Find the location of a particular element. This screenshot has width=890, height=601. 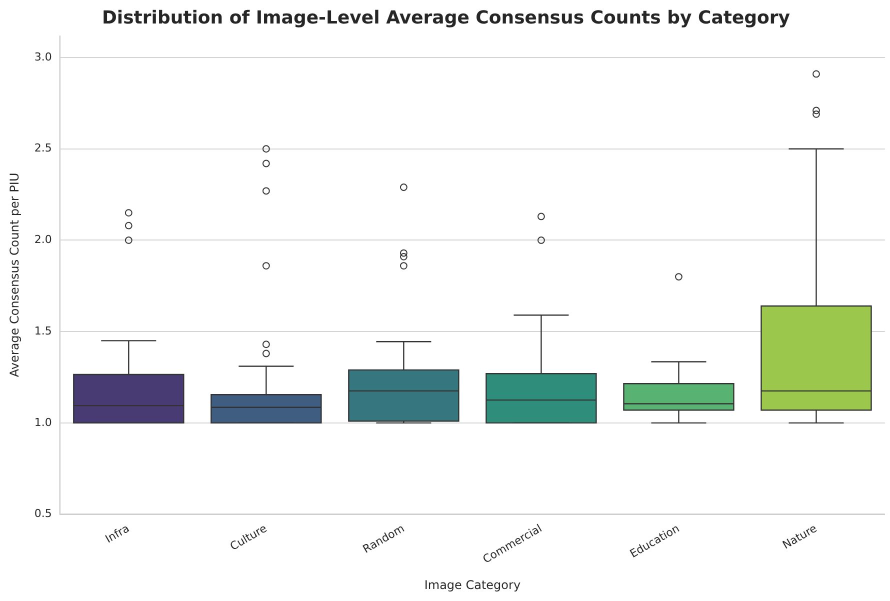

y-tick-label: 0.5 is located at coordinates (43, 513).